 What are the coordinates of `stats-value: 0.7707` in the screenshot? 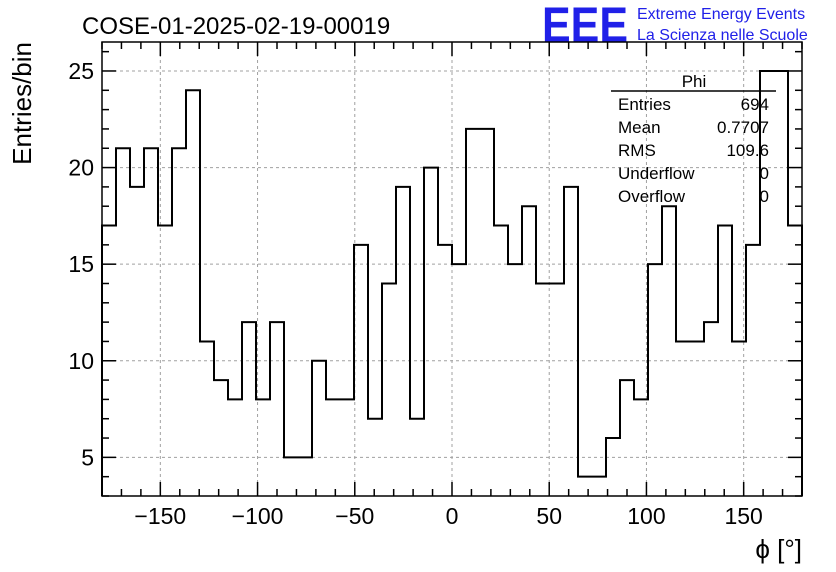 It's located at (743, 127).